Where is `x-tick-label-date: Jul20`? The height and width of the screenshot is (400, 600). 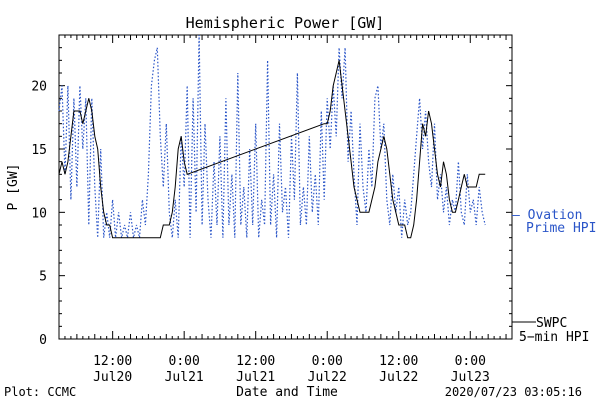
x-tick-label-date: Jul20 is located at coordinates (112, 377).